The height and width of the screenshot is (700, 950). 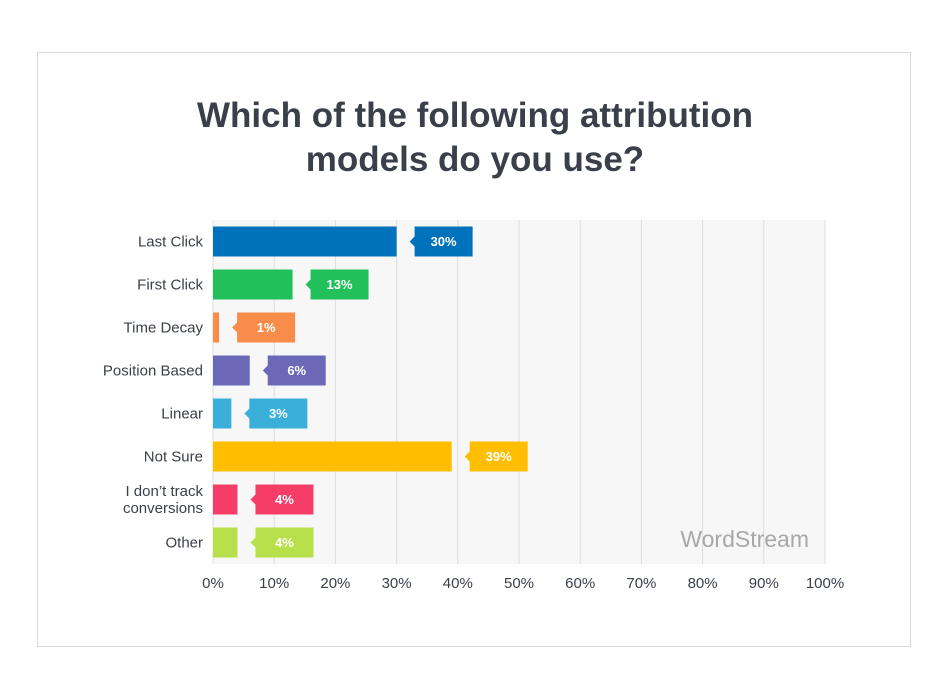 What do you see at coordinates (744, 539) in the screenshot?
I see `watermark: WordStream` at bounding box center [744, 539].